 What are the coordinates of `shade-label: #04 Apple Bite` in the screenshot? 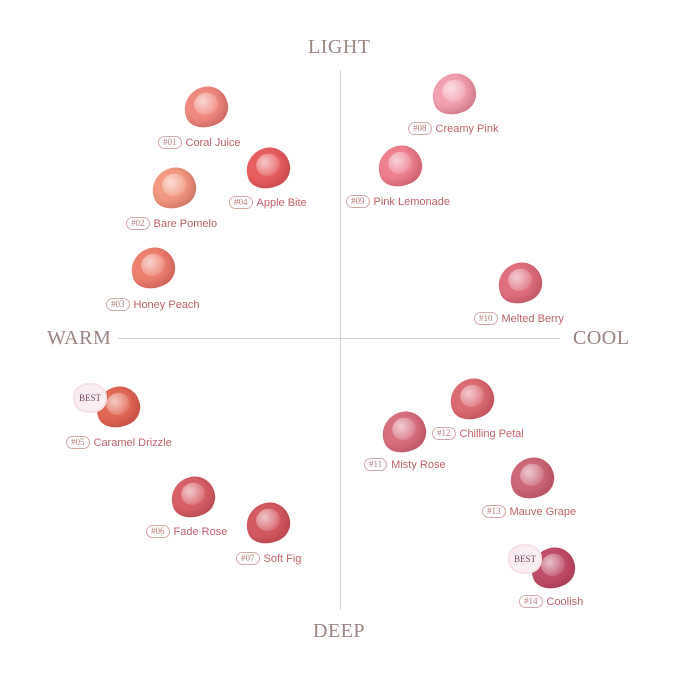 It's located at (268, 202).